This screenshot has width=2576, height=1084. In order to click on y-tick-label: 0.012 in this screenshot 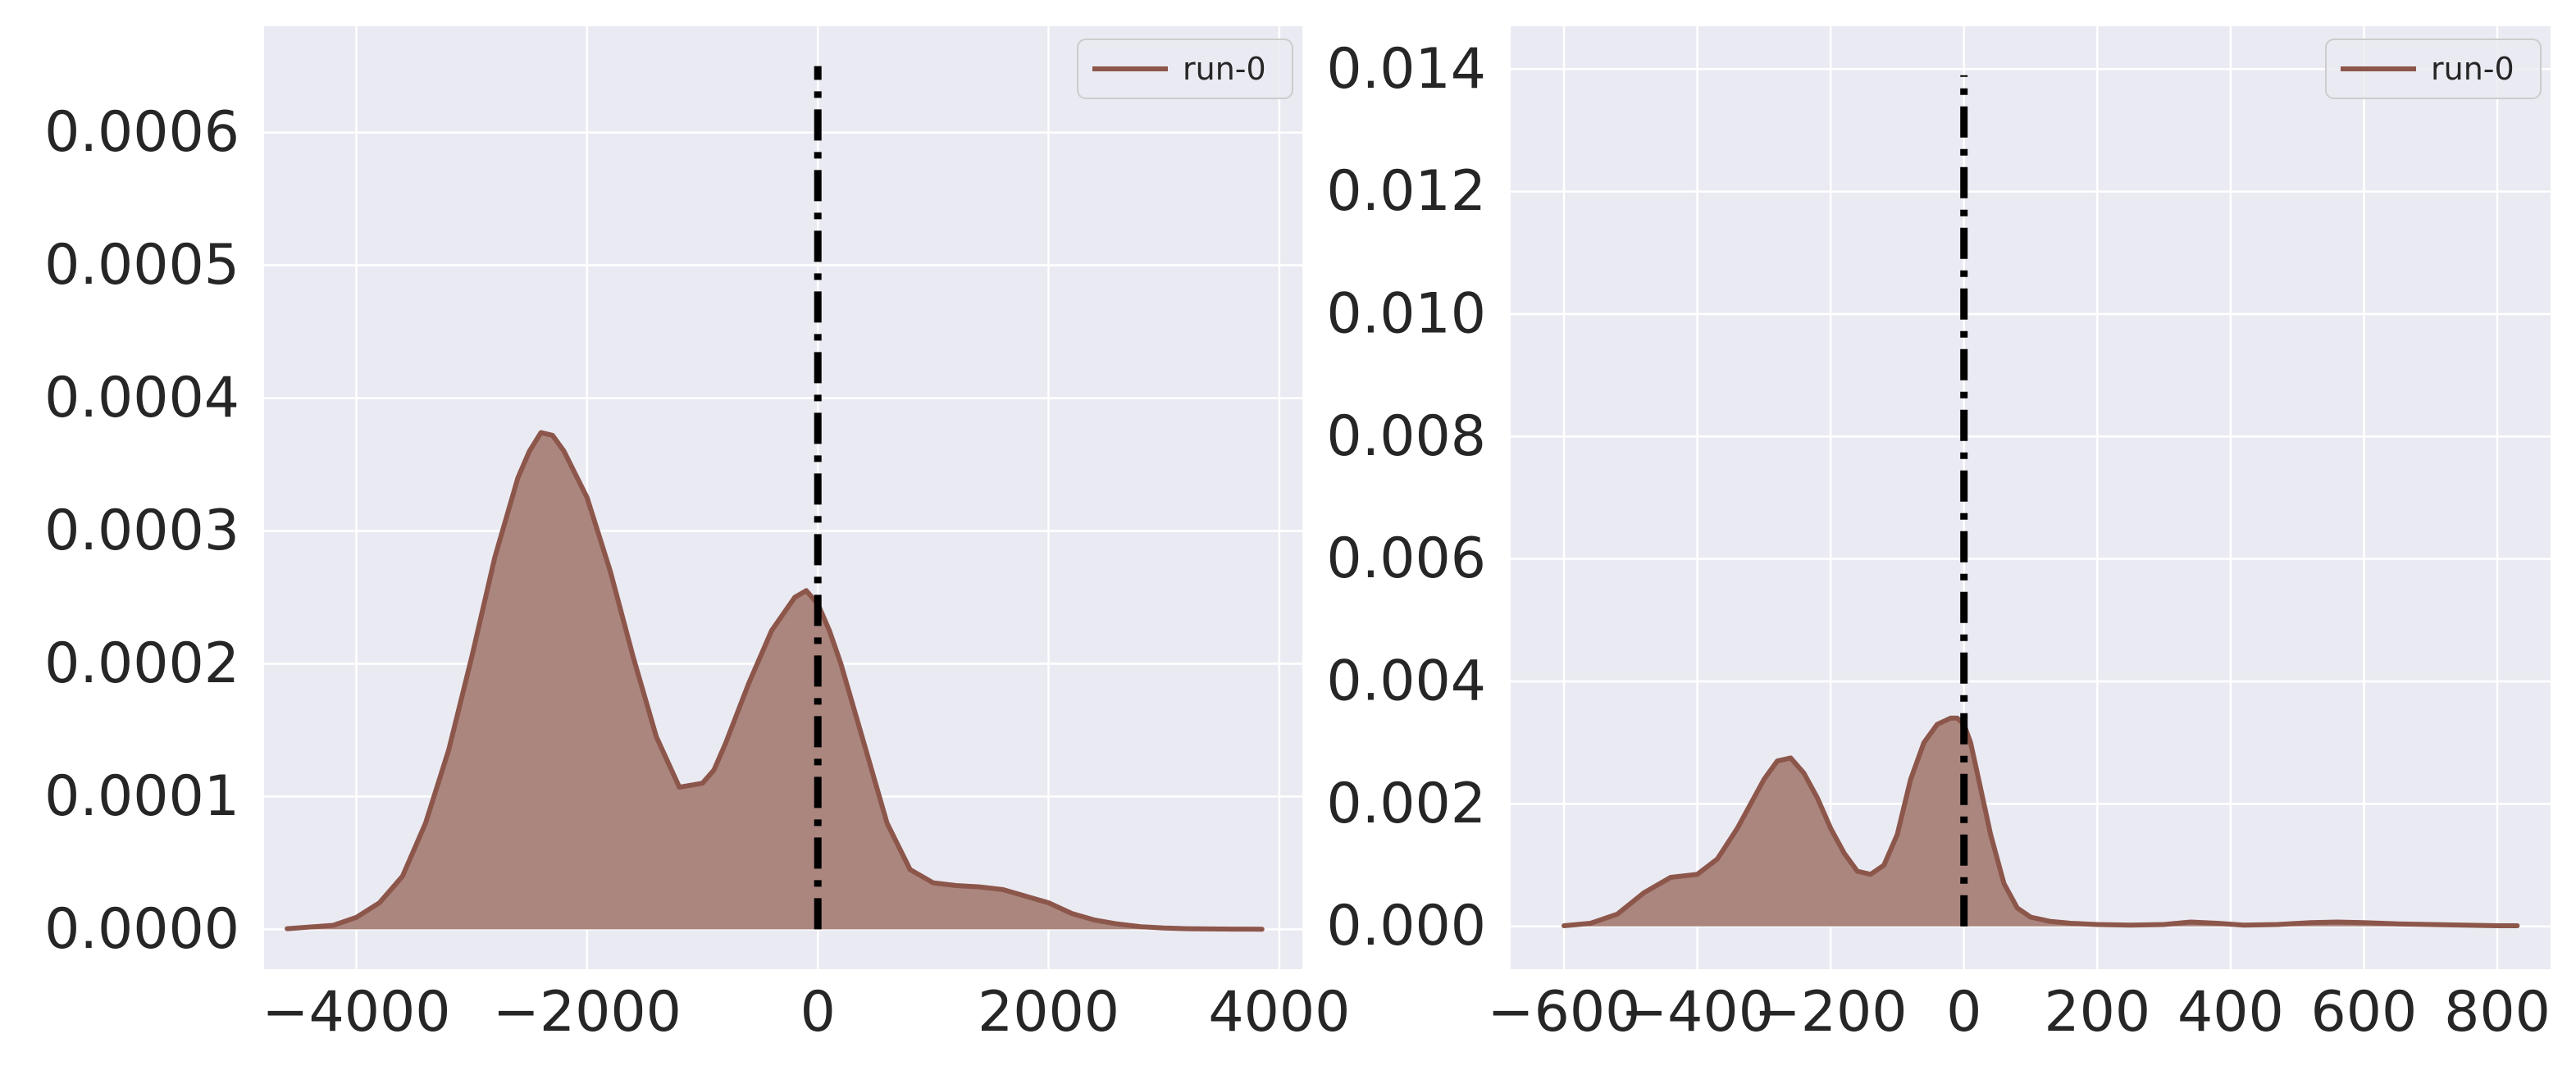, I will do `click(1406, 191)`.